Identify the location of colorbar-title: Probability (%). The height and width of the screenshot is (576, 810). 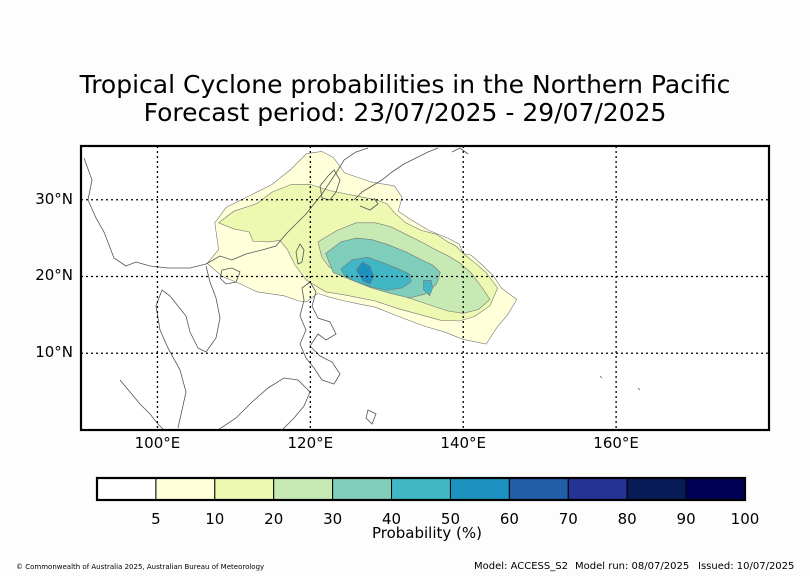
(427, 533).